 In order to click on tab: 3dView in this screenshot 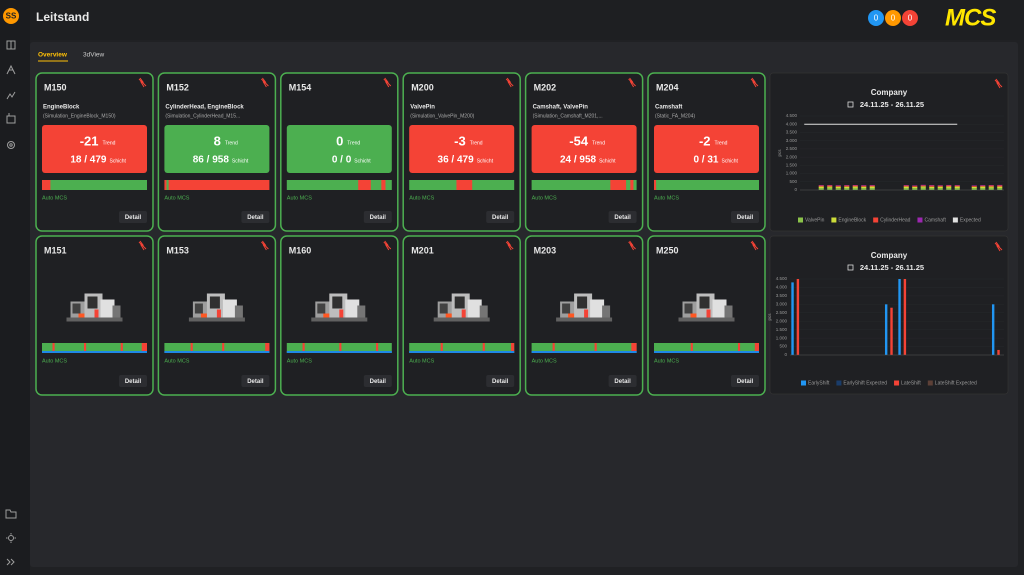, I will do `click(94, 55)`.